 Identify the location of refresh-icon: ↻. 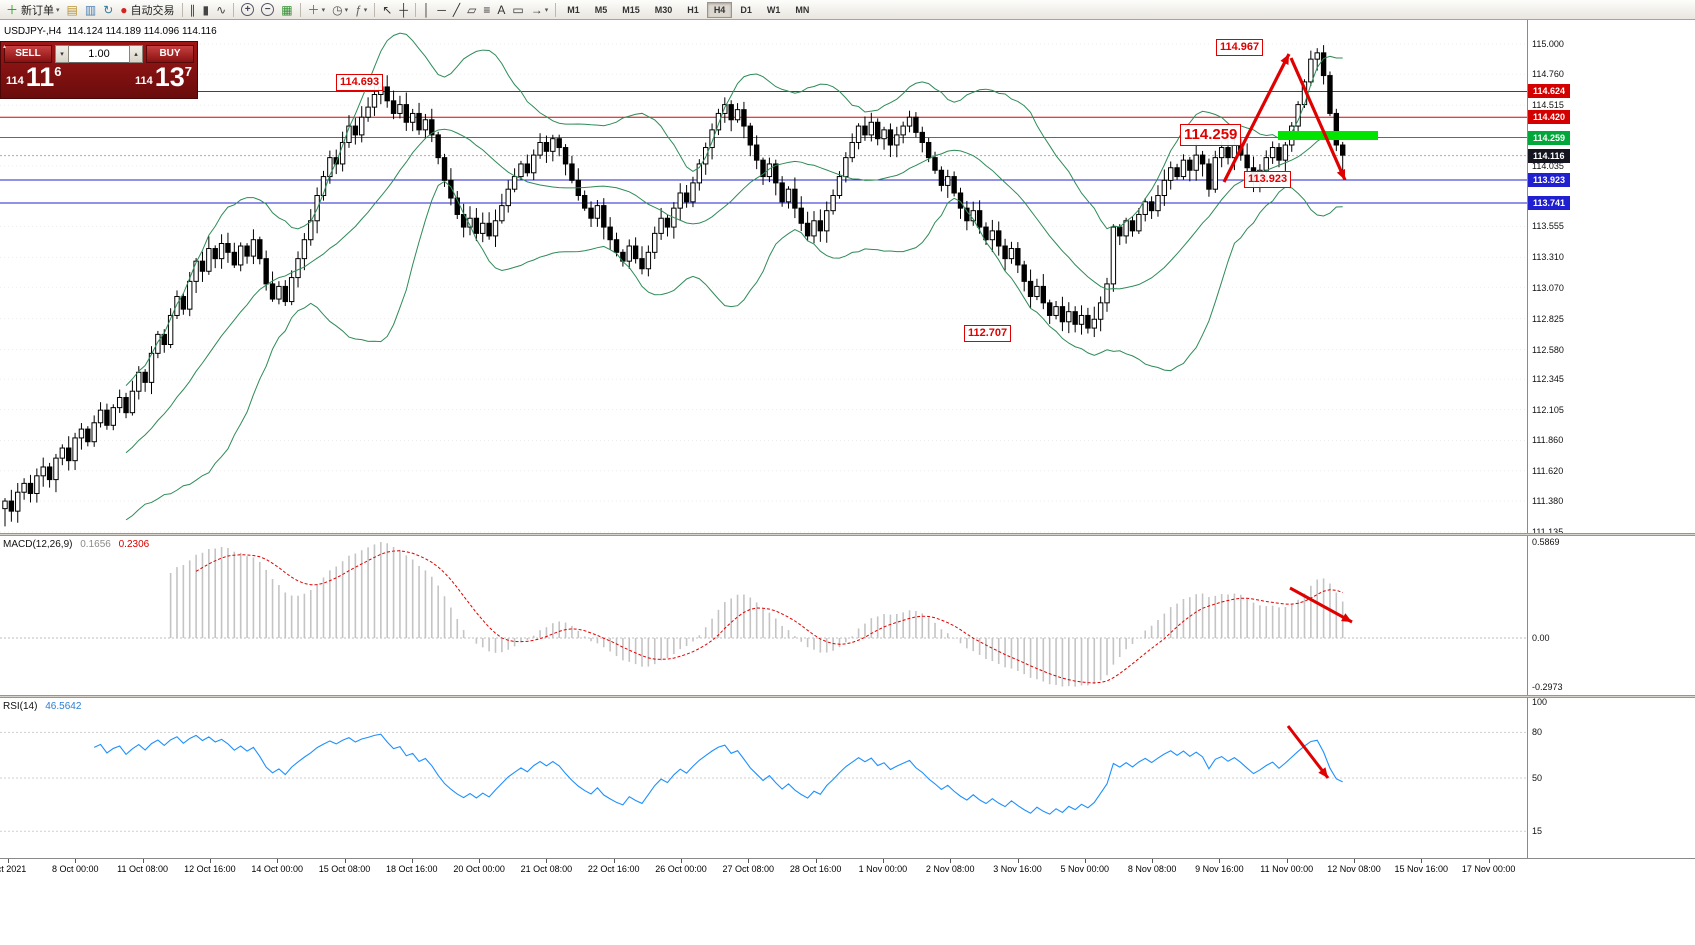
(108, 9).